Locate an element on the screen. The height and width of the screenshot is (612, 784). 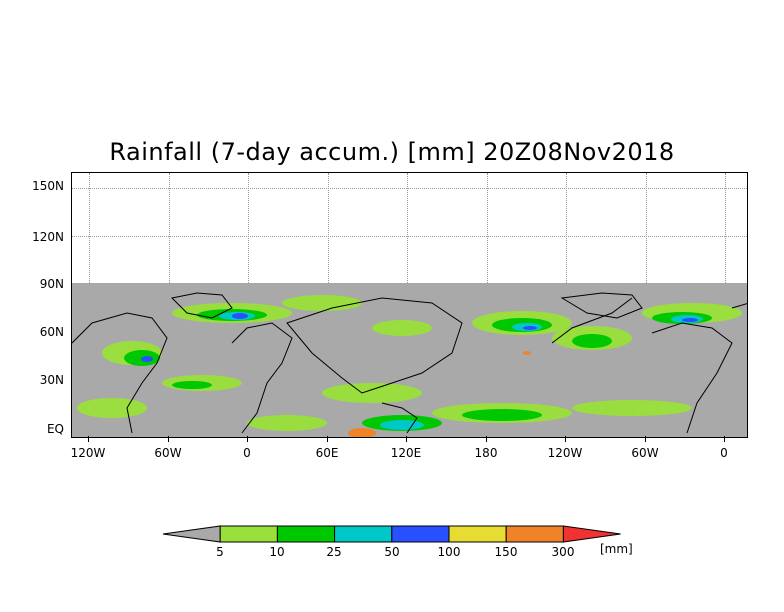
colorbar-label-150: 150 is located at coordinates (506, 552).